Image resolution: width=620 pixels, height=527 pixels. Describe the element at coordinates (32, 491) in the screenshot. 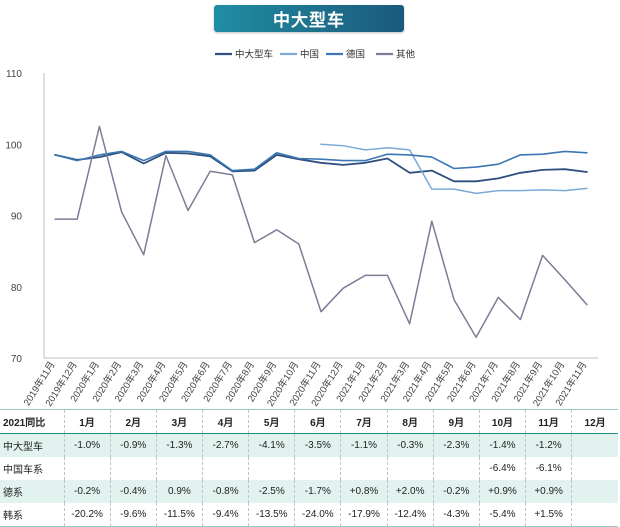

I see `row-label: 德系` at that location.